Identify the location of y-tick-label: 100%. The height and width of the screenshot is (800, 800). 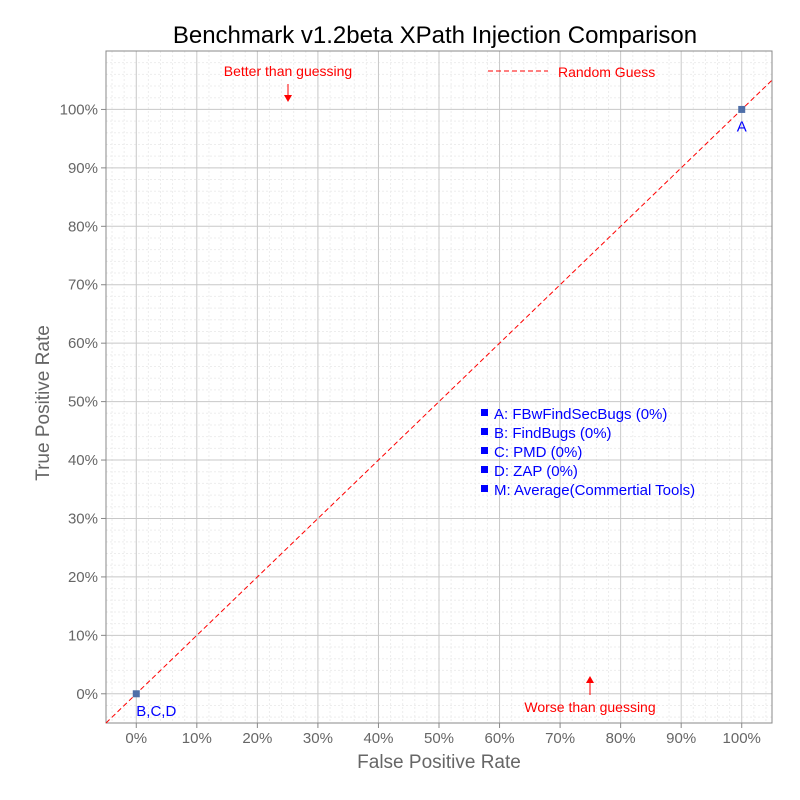
(79, 109).